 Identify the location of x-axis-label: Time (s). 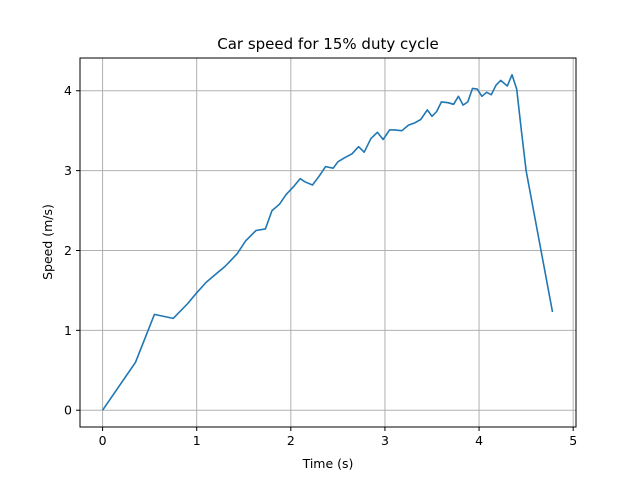
(328, 463).